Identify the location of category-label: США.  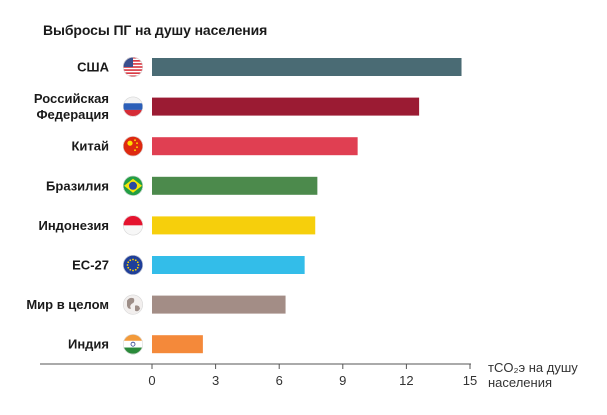
(93, 67).